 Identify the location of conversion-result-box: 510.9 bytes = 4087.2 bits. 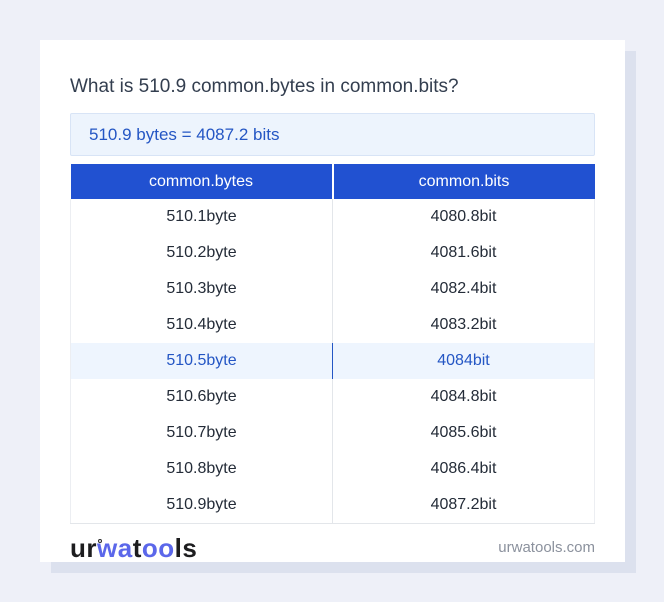
(332, 134).